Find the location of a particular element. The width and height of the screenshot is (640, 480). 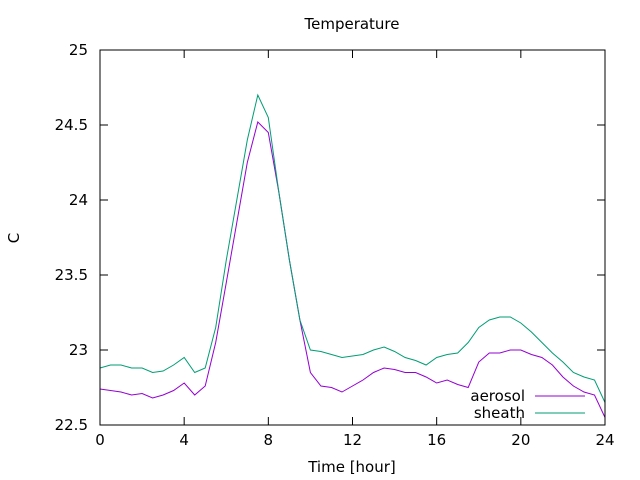

chart-title: Temperature is located at coordinates (351, 24).